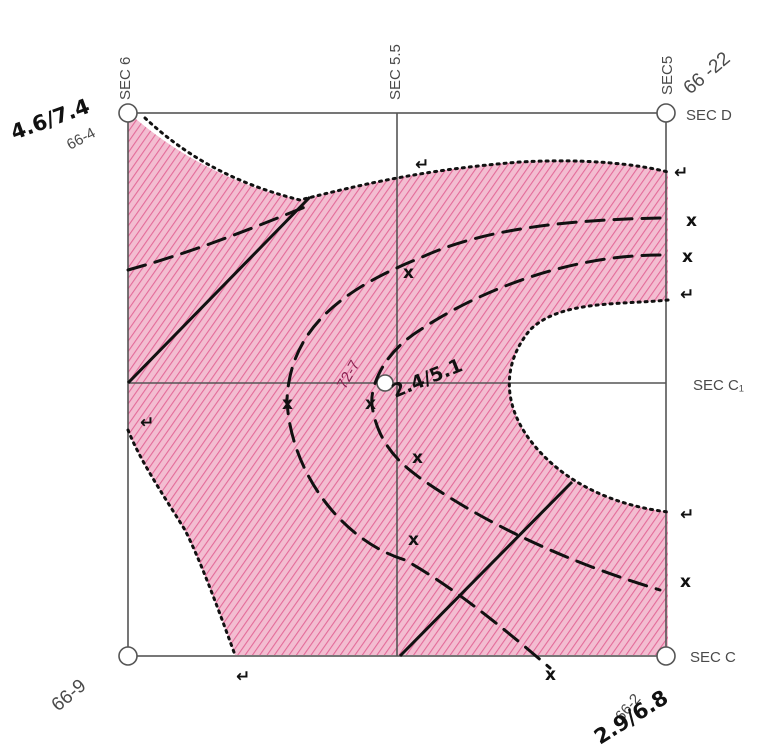  I want to click on label-sec-5: SEC5, so click(667, 75).